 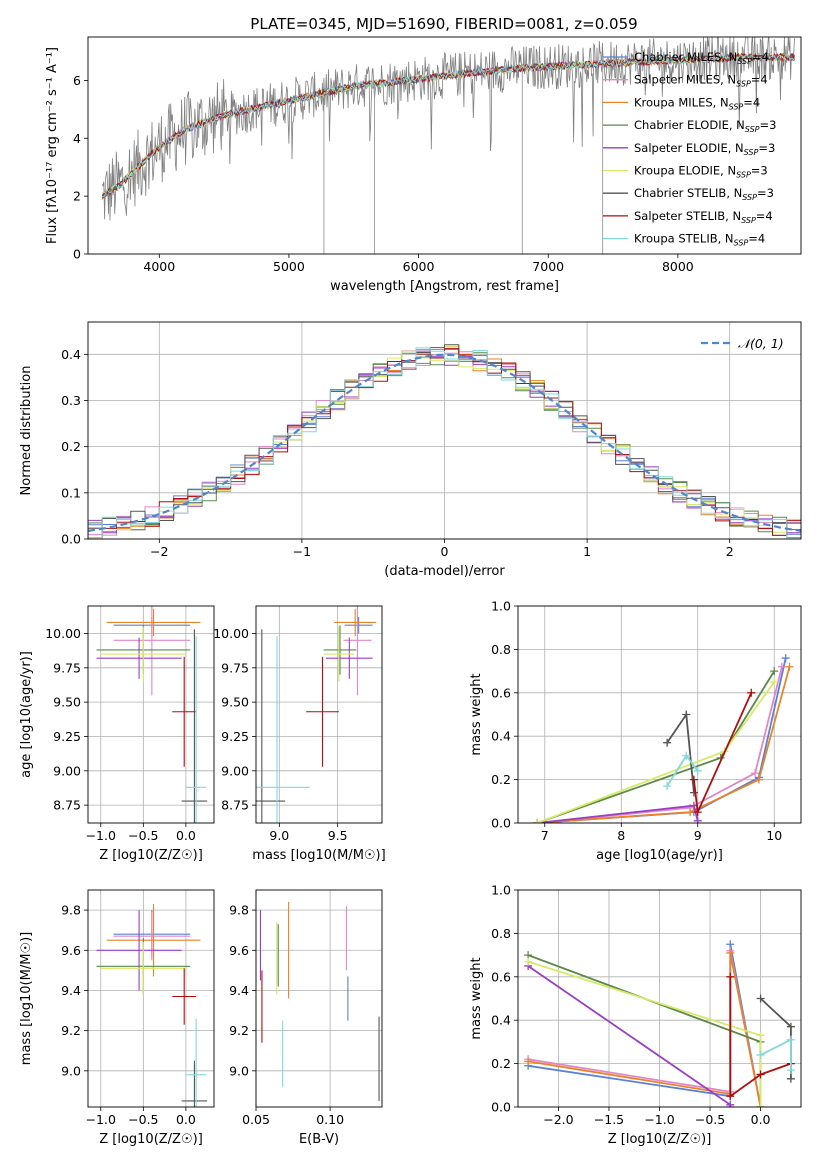 What do you see at coordinates (319, 1139) in the screenshot?
I see `x-axis-label: E(B-V)` at bounding box center [319, 1139].